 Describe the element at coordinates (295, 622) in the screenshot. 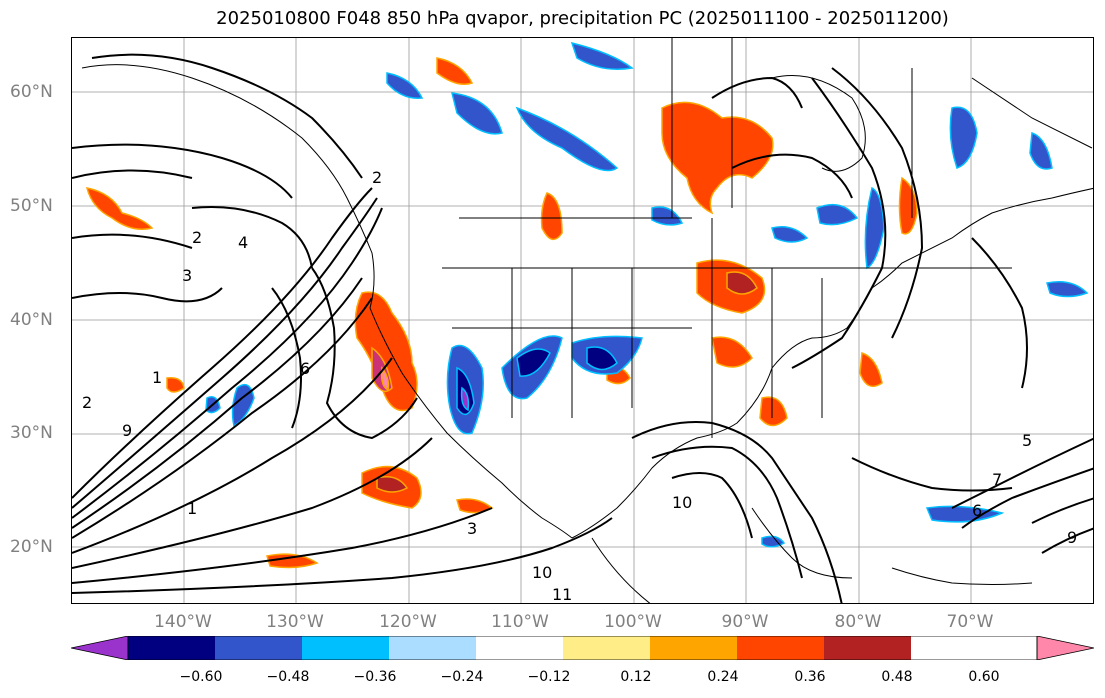

I see `lon-label-130w: 130°W` at that location.